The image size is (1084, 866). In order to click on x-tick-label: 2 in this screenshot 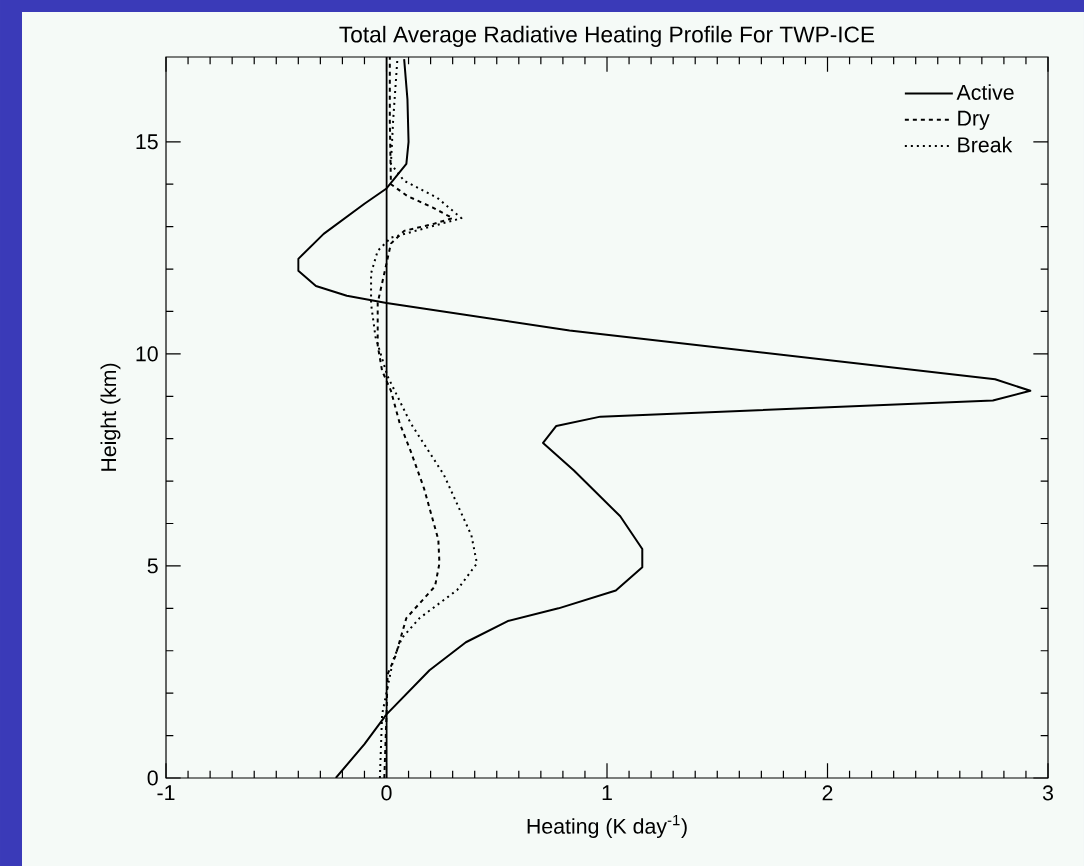, I will do `click(827, 793)`.